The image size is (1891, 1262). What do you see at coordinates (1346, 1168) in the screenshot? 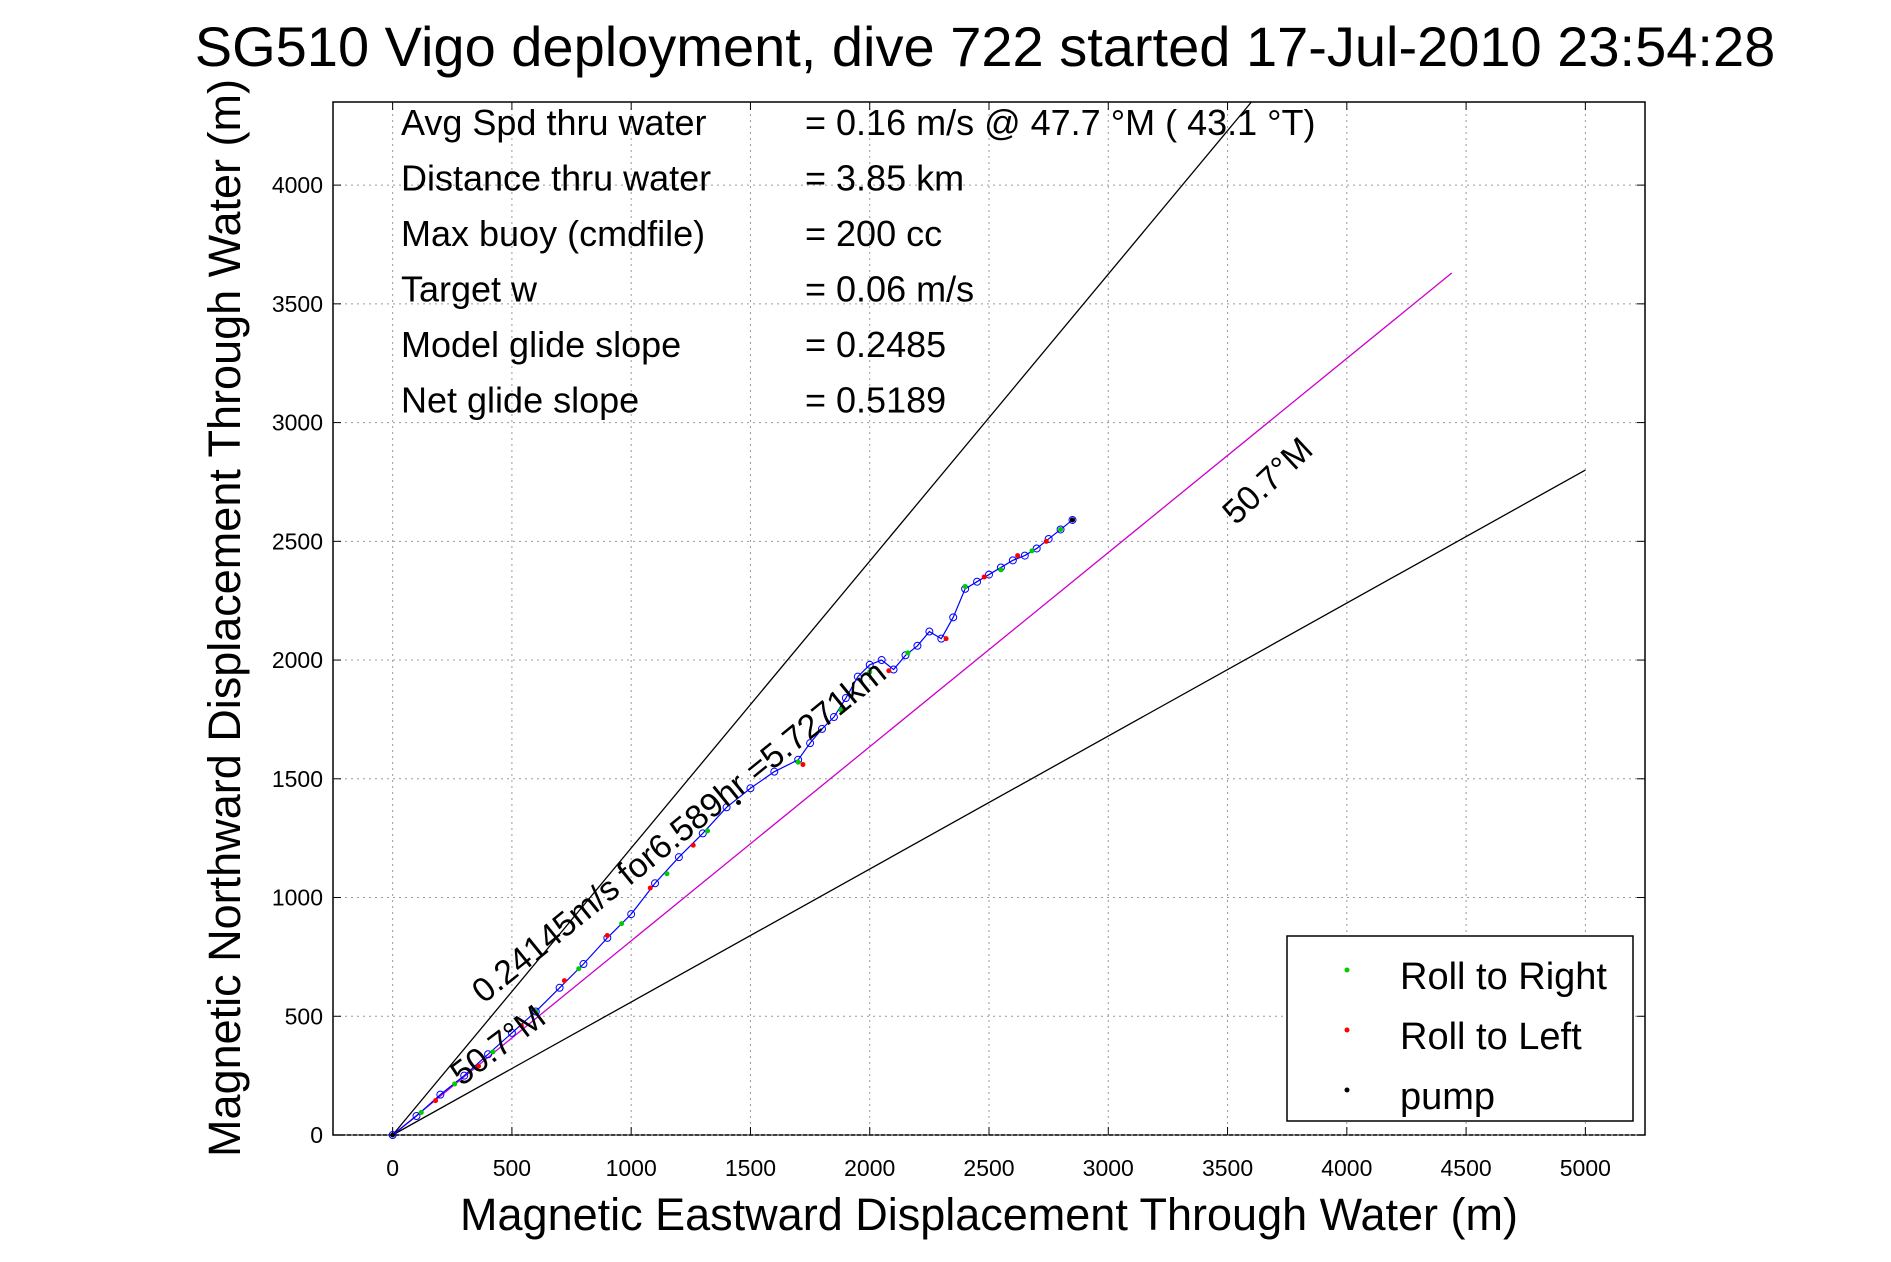
I see `x-tick-label: 4000` at bounding box center [1346, 1168].